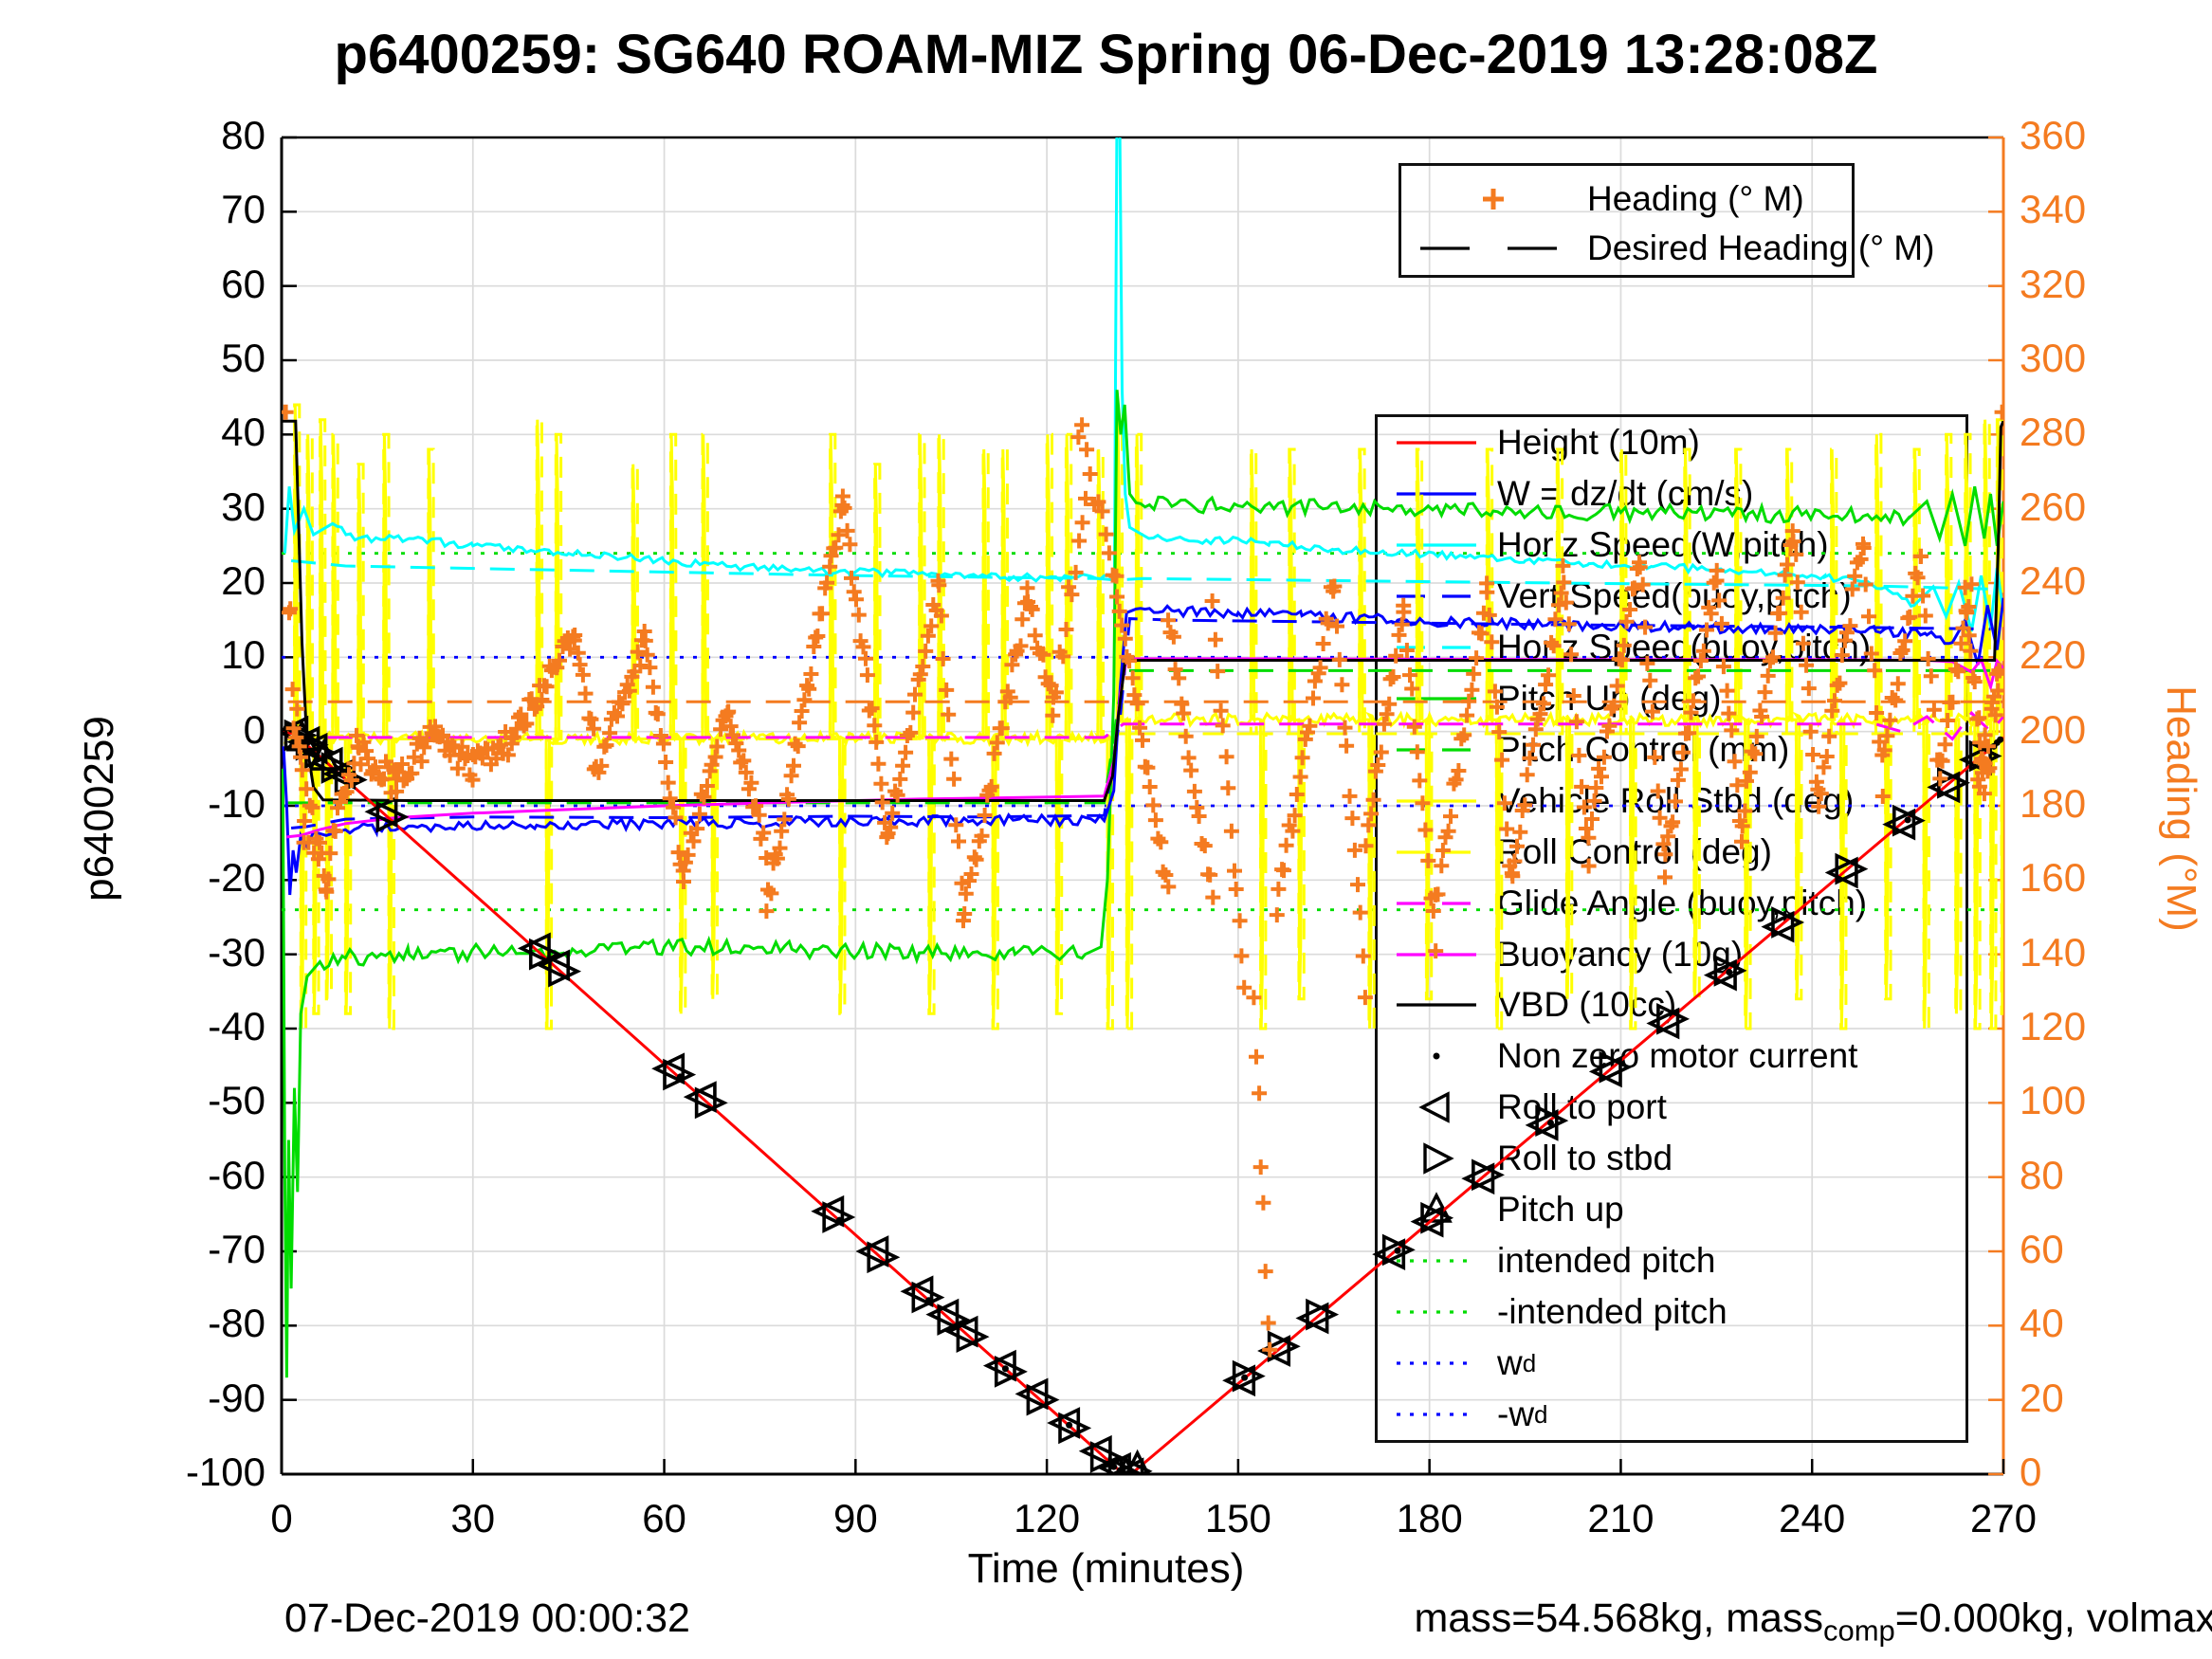 The width and height of the screenshot is (2212, 1659). What do you see at coordinates (1612, 1312) in the screenshot?
I see `legend-label: -intended pitch` at bounding box center [1612, 1312].